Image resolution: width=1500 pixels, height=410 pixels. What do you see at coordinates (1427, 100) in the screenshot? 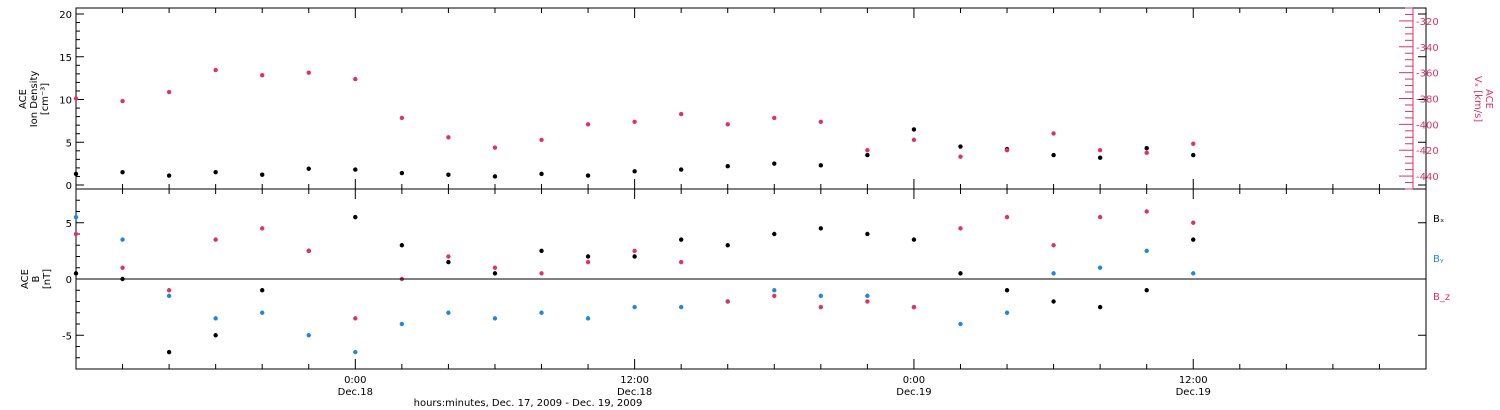
I see `top-right-ytick-label: -380` at bounding box center [1427, 100].